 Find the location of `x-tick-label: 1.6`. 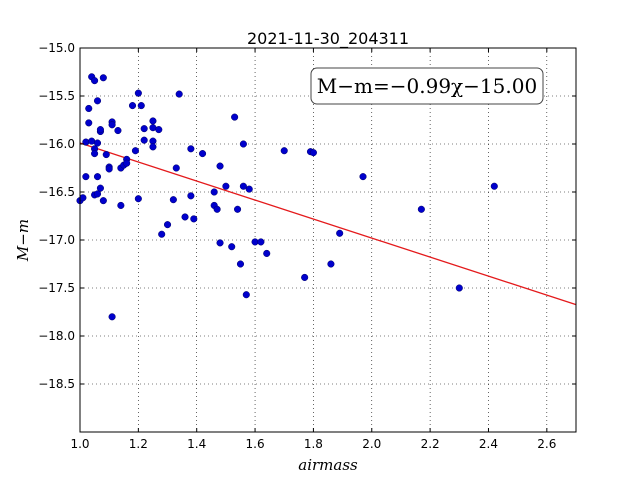

x-tick-label: 1.6 is located at coordinates (255, 444).